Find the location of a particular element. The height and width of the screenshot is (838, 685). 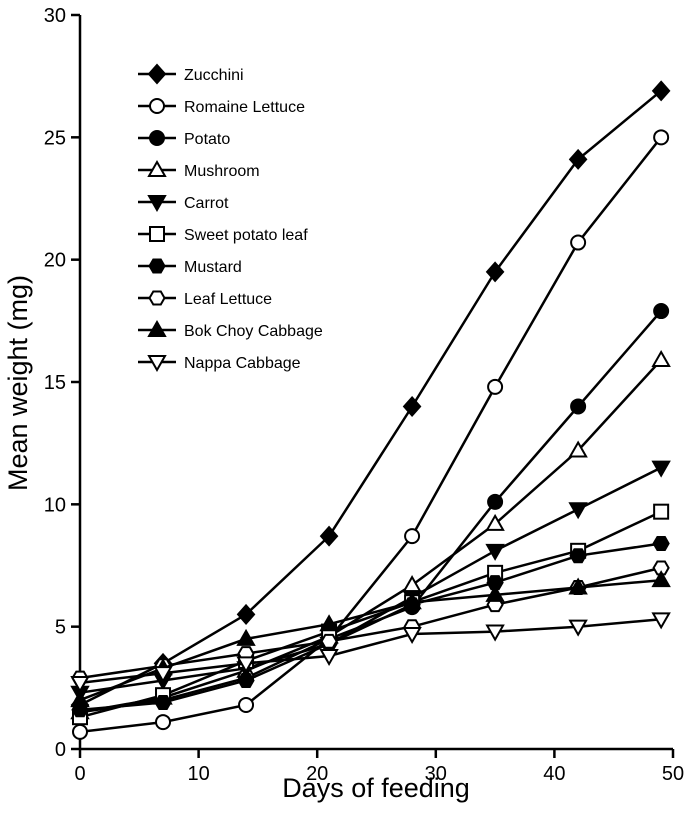

legend-marker-bok-choy-cabbage is located at coordinates (157, 328).